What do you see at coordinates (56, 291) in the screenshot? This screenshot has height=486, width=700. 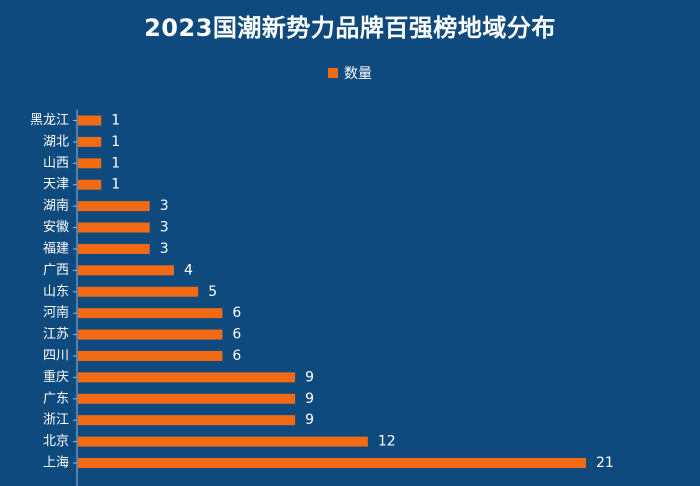 I see `category-label: 山东` at bounding box center [56, 291].